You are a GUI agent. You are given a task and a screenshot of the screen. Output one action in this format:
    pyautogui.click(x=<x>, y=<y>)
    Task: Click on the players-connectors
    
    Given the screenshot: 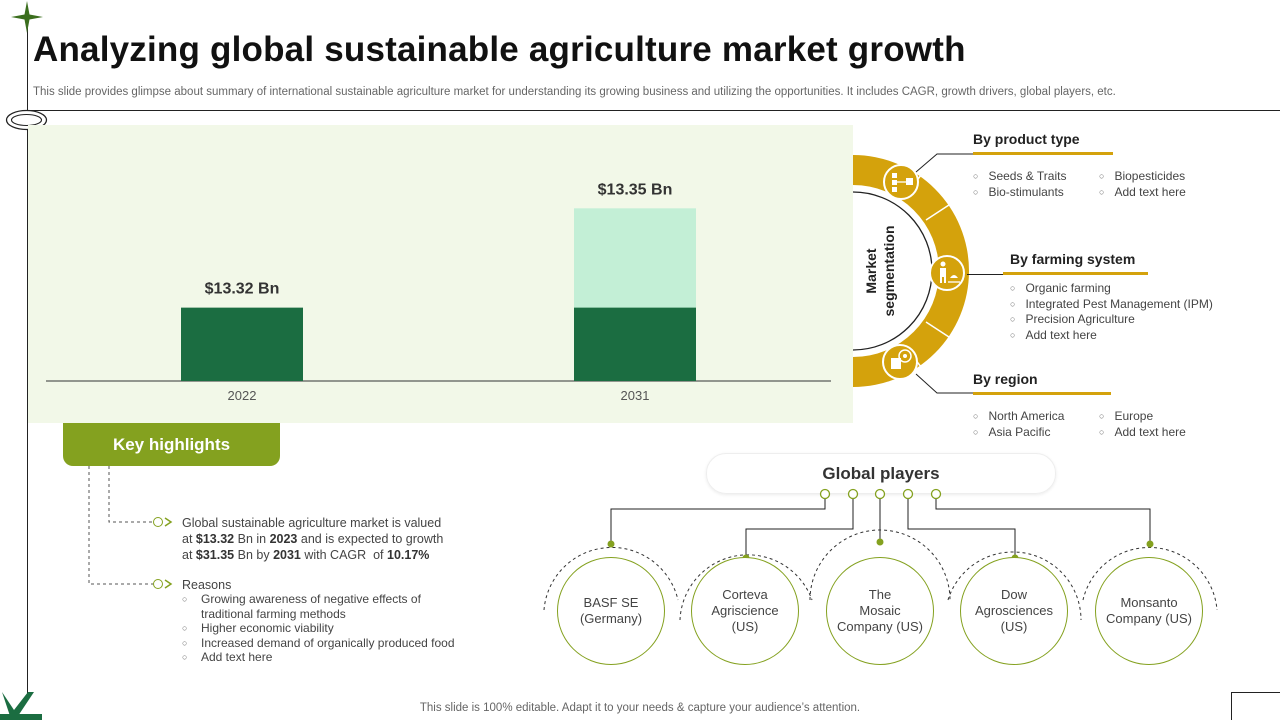 What is the action you would take?
    pyautogui.click(x=880, y=554)
    